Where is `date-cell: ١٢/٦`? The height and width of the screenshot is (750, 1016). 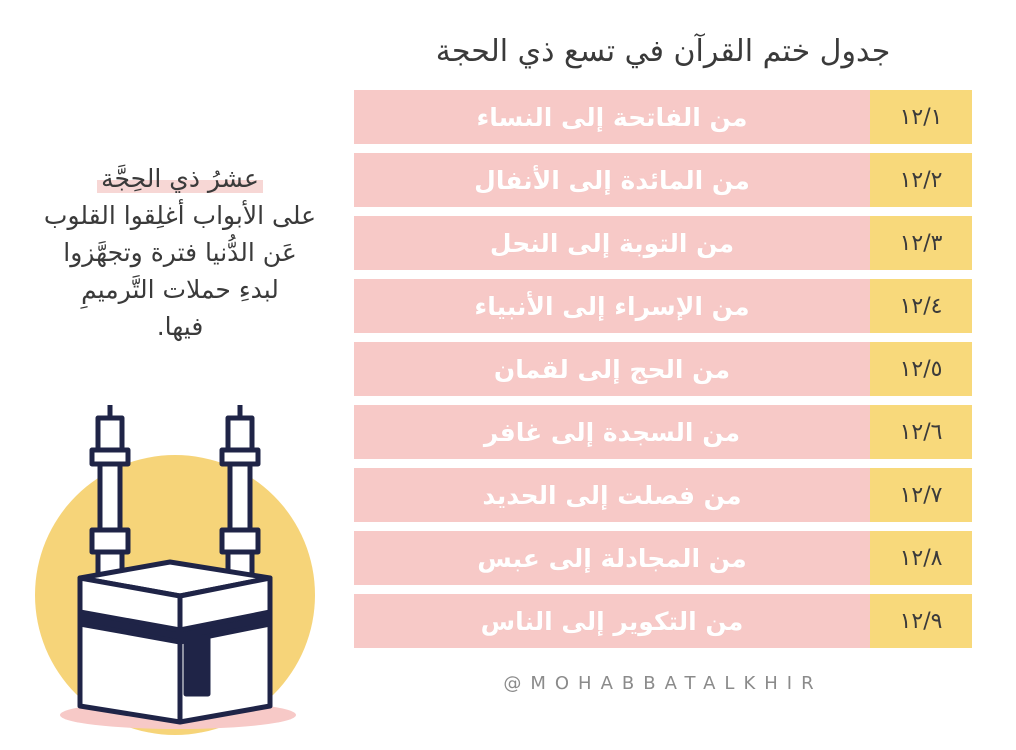
date-cell: ١٢/٦ is located at coordinates (921, 432).